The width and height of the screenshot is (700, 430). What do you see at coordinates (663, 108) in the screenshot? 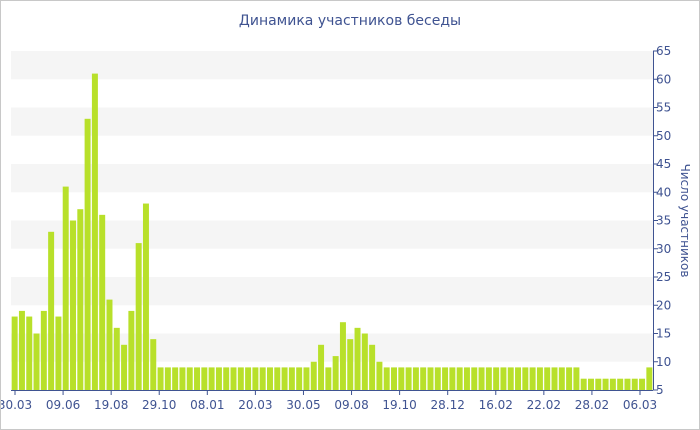
I see `y-tick-label: 55` at bounding box center [663, 108].